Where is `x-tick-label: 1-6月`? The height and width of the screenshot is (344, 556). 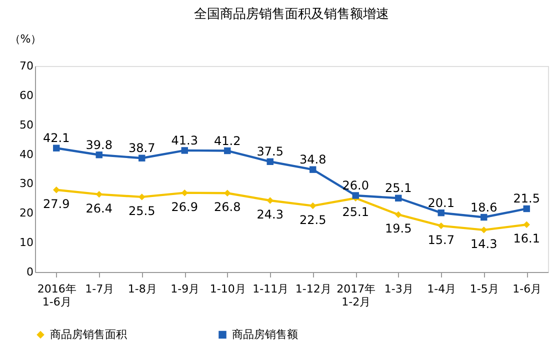 x-tick-label: 1-6月 is located at coordinates (527, 289).